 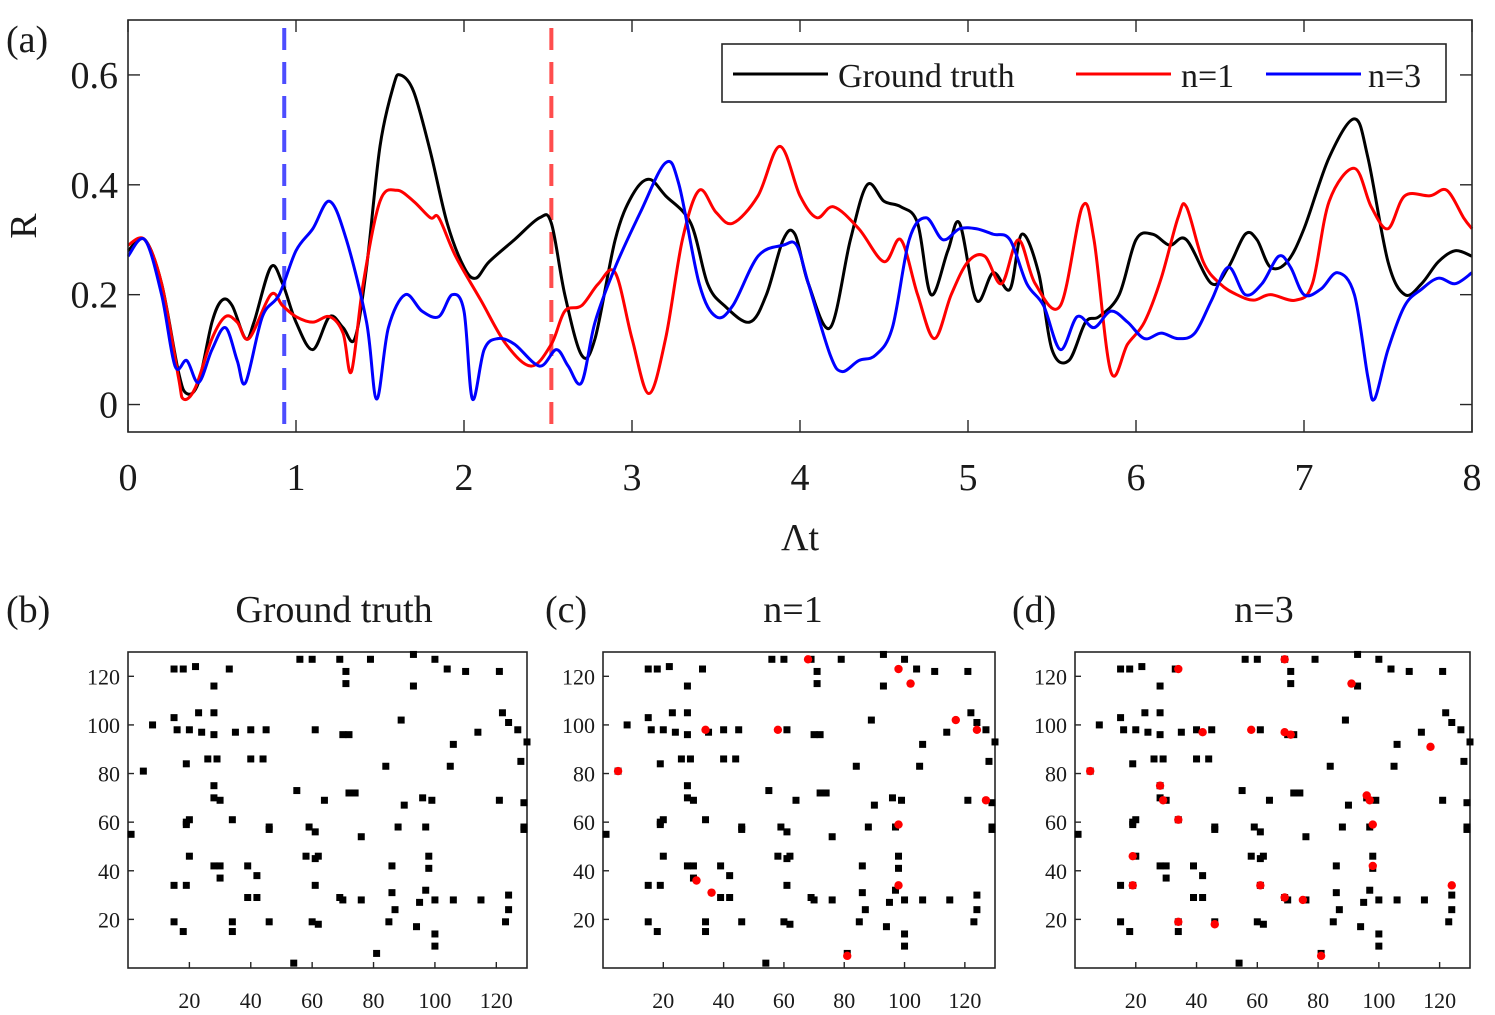 What do you see at coordinates (1207, 76) in the screenshot?
I see `legend-label-2: n=1` at bounding box center [1207, 76].